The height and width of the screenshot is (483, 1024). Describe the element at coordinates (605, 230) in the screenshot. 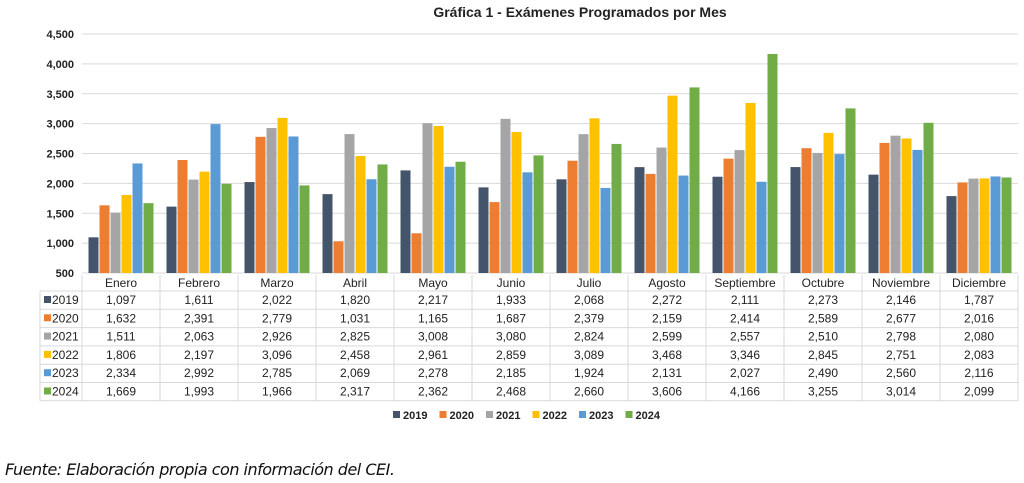

I see `bar-2023-julio` at that location.